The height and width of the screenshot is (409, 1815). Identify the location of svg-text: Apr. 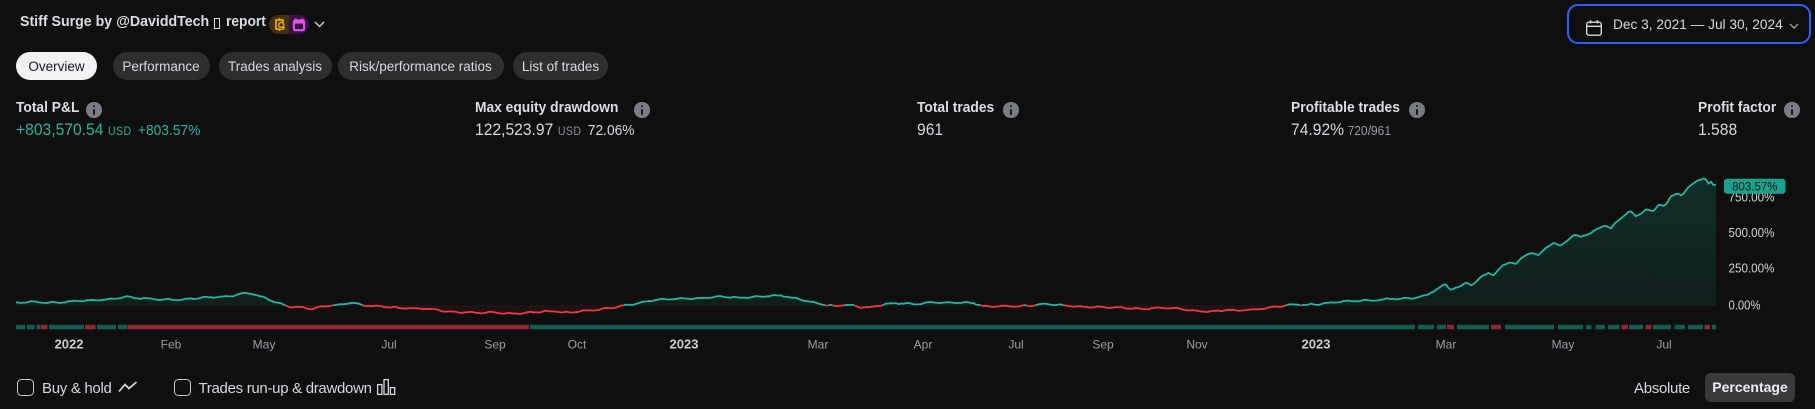
(923, 345).